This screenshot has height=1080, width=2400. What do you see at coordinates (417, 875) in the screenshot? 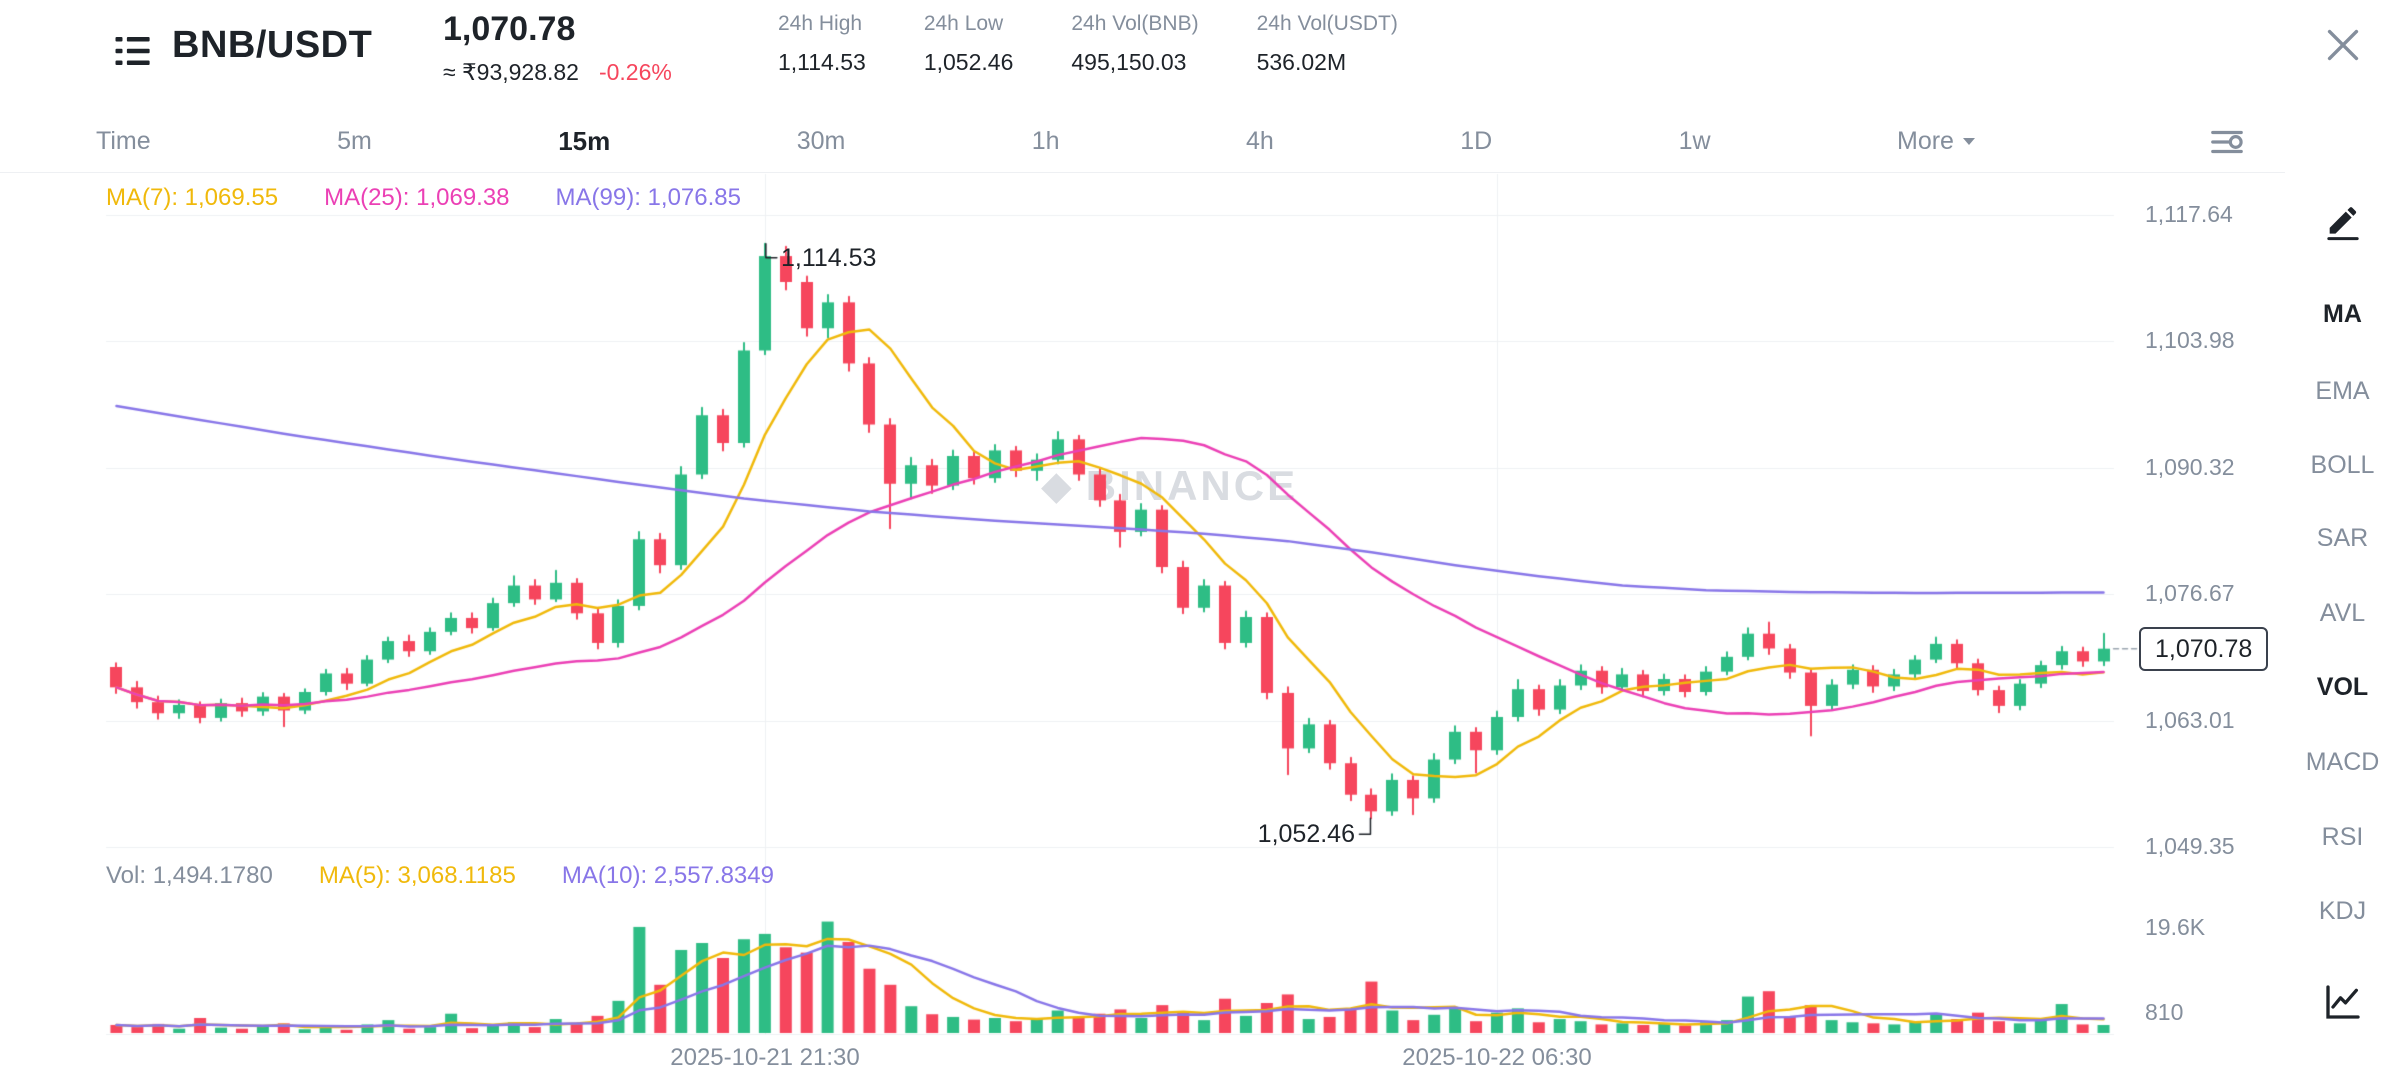
I see `vol-ma5-label: MA(5): 3,068.1185` at bounding box center [417, 875].